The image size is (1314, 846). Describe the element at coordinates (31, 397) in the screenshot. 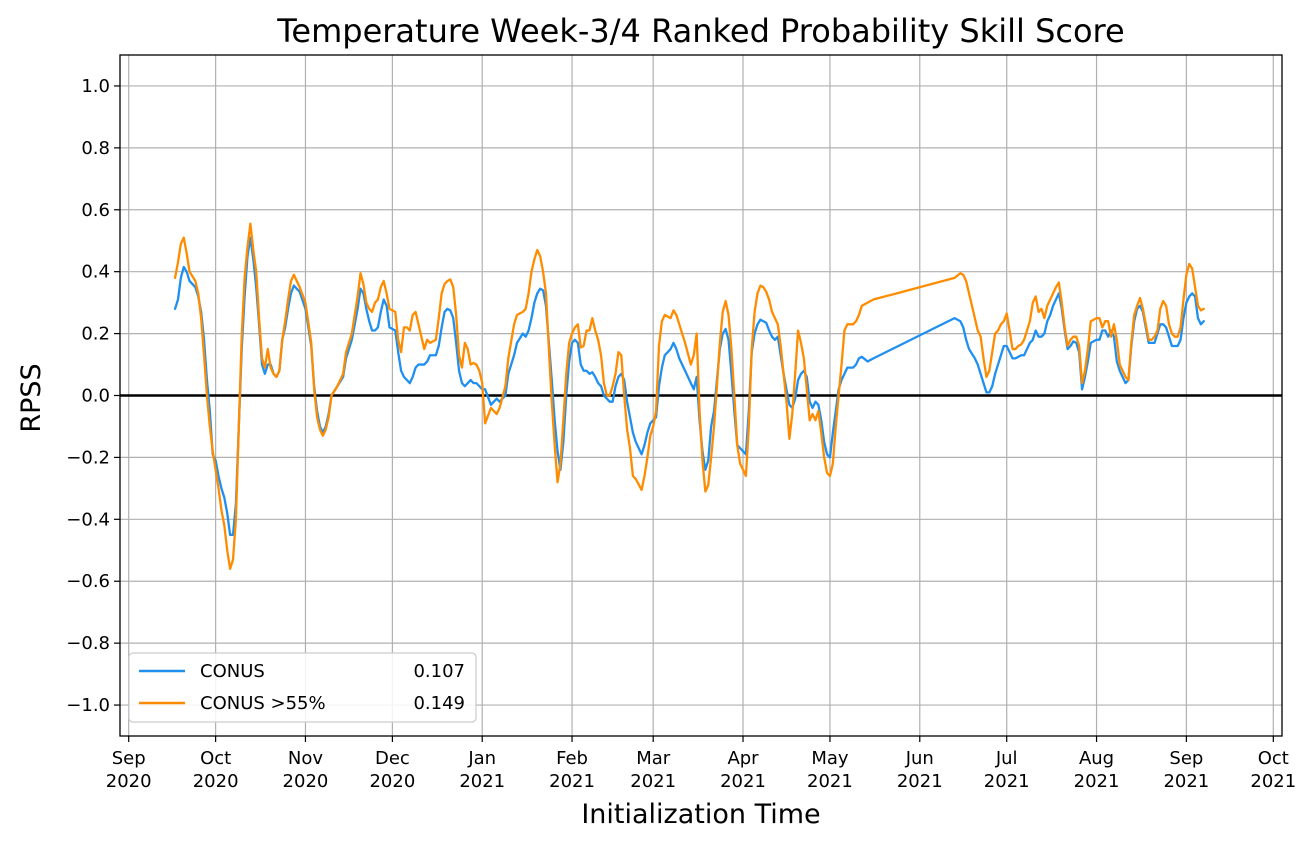

I see `y-axis-label: RPSS` at that location.